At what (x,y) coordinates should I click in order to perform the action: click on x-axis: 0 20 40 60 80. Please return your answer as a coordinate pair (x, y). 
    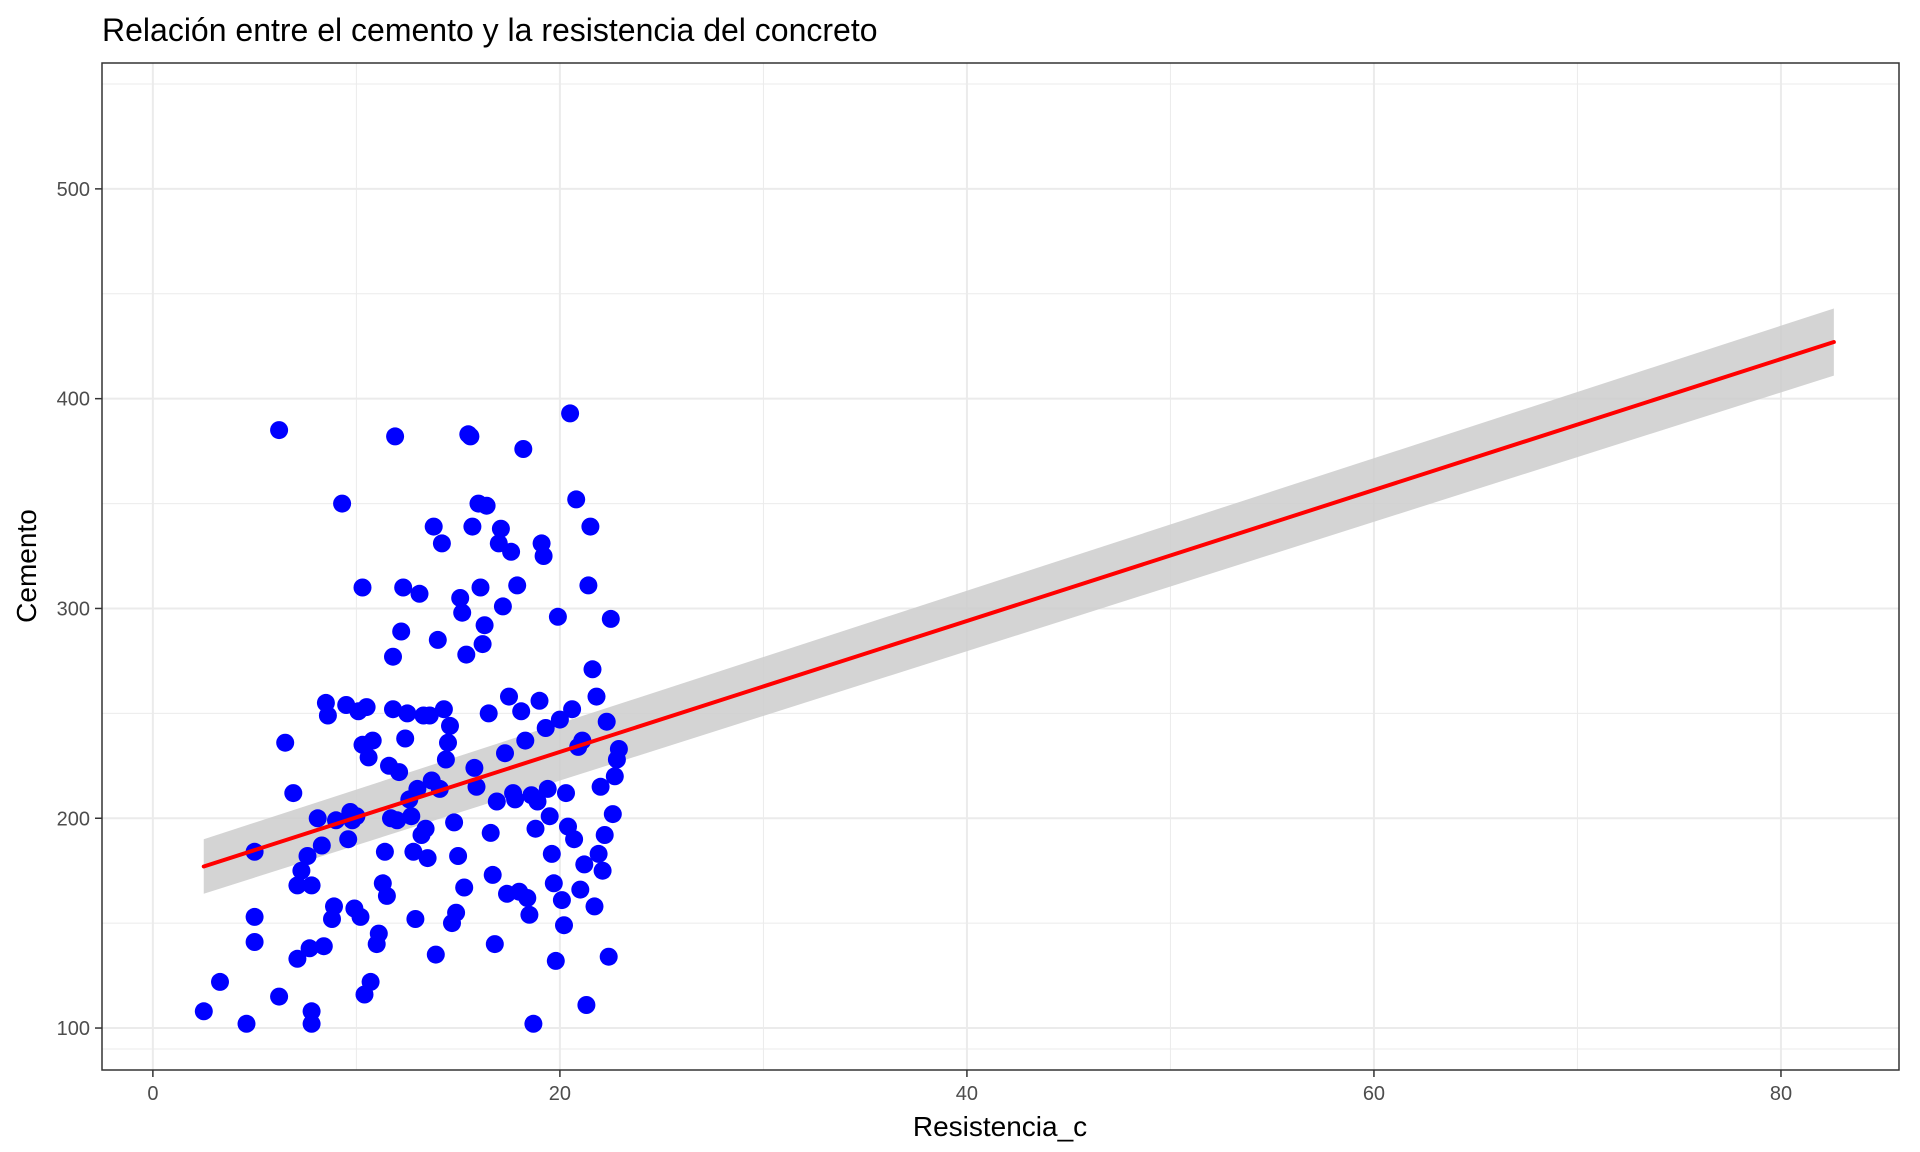
    Looking at the image, I should click on (969, 1087).